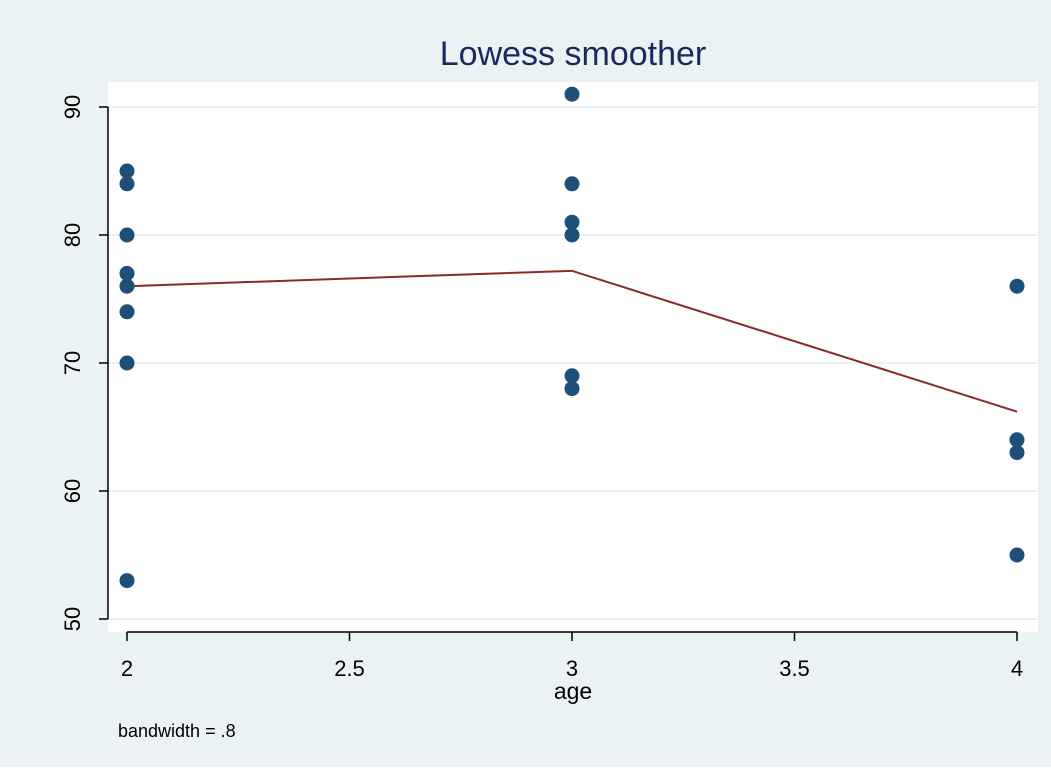  Describe the element at coordinates (573, 691) in the screenshot. I see `x-axis-label: age` at that location.